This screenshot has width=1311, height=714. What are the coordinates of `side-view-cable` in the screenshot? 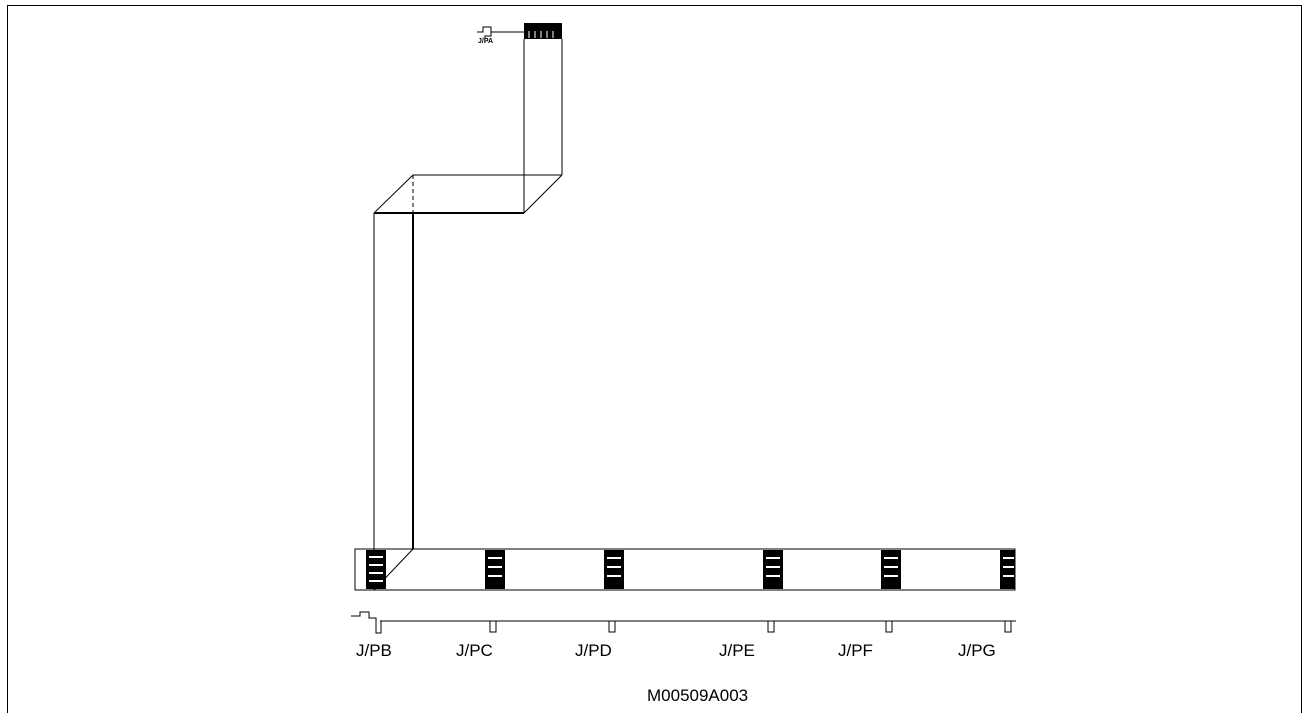 It's located at (683, 622).